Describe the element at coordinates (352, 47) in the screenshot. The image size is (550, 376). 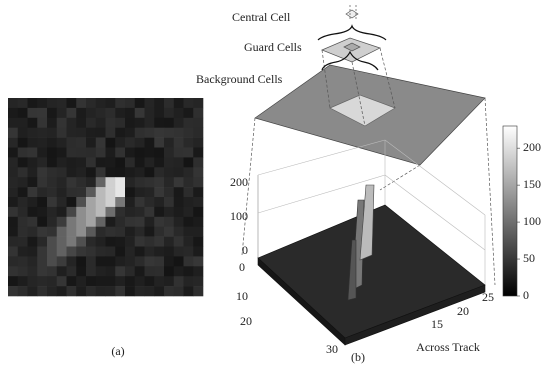
I see `guard-hole` at that location.